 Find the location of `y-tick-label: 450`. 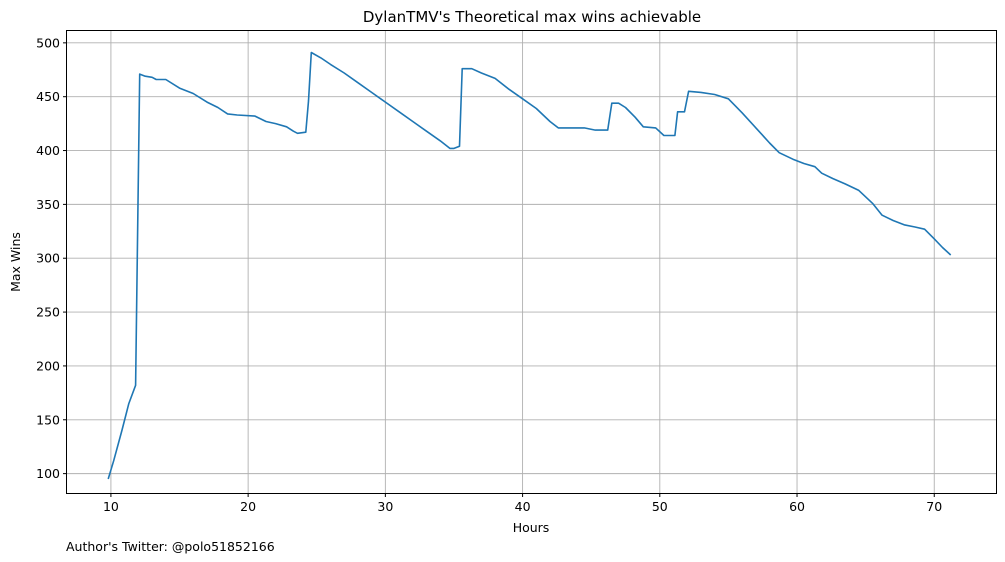

y-tick-label: 450 is located at coordinates (48, 96).